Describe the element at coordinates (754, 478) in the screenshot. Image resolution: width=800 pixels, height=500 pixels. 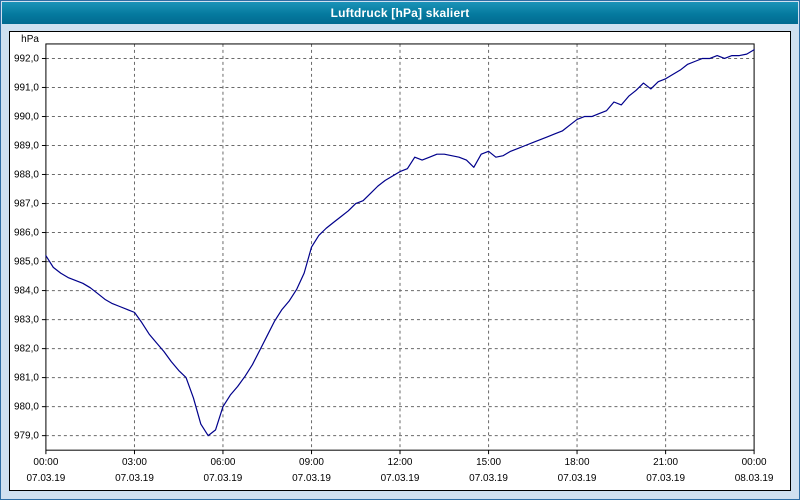
I see `svg-text: 08.03.19` at that location.